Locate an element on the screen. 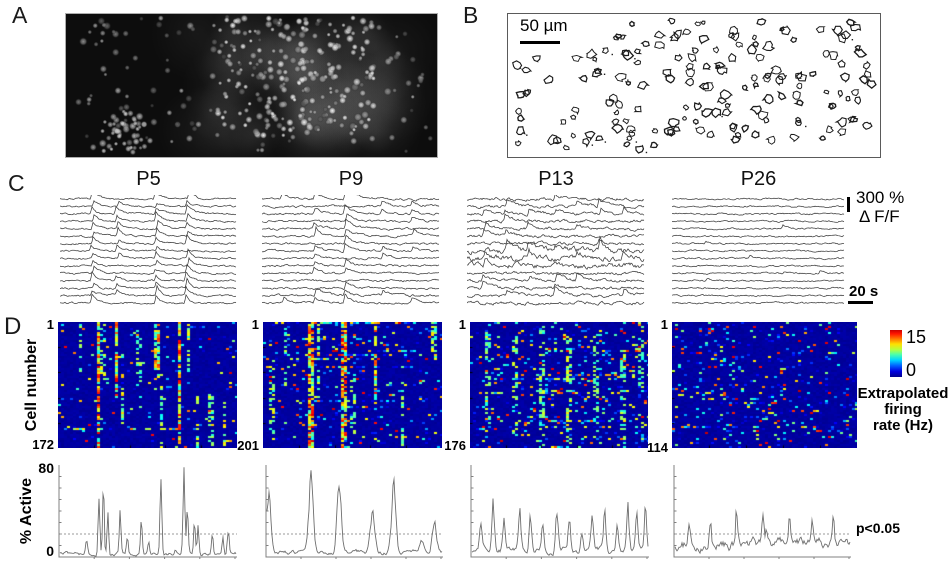  trace-title-p26: P26 is located at coordinates (758, 179).